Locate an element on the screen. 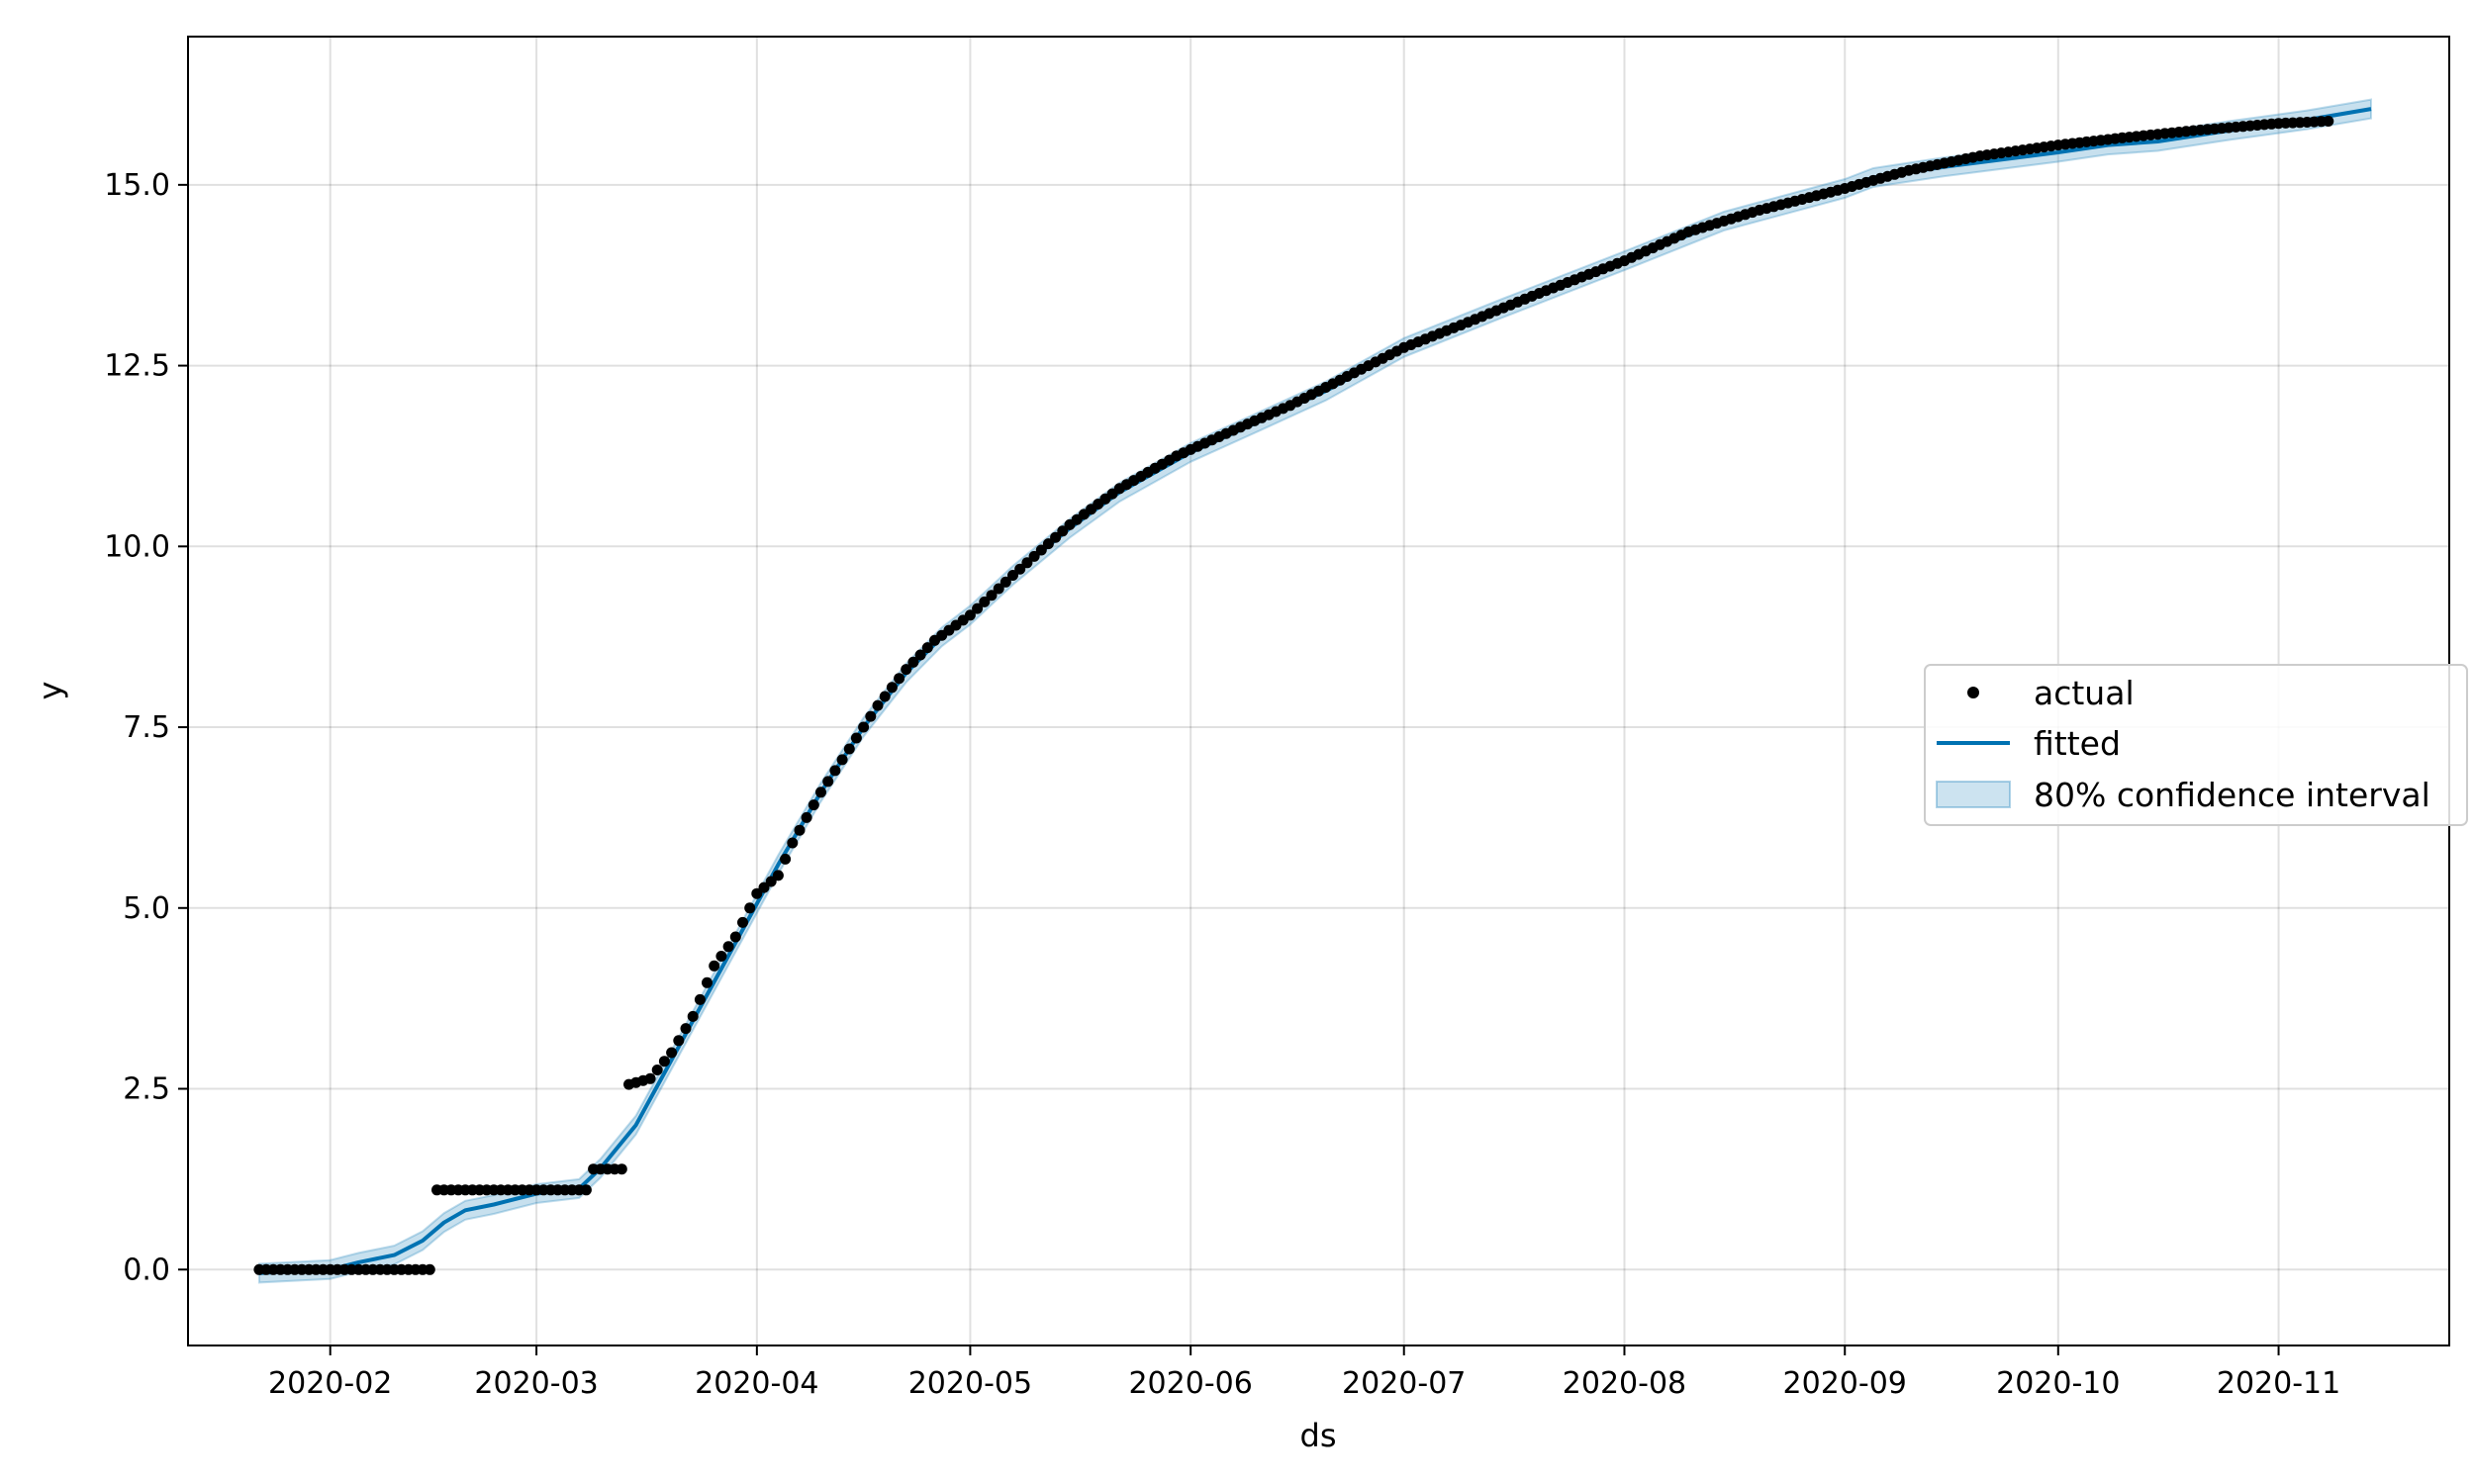 The height and width of the screenshot is (1484, 2474). x-tick-label: 2020-05 is located at coordinates (970, 1383).